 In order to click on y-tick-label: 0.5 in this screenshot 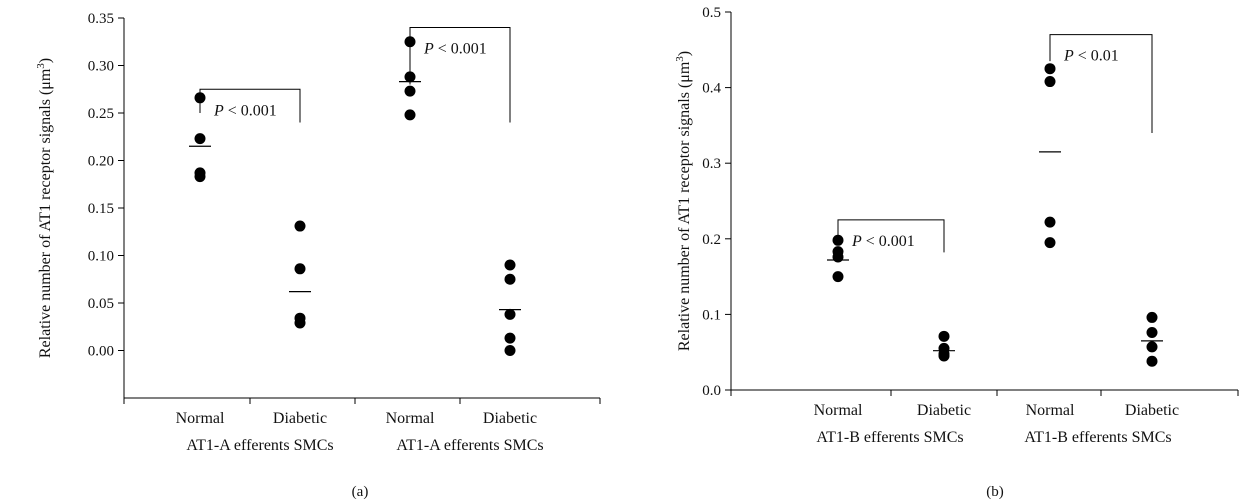, I will do `click(711, 13)`.